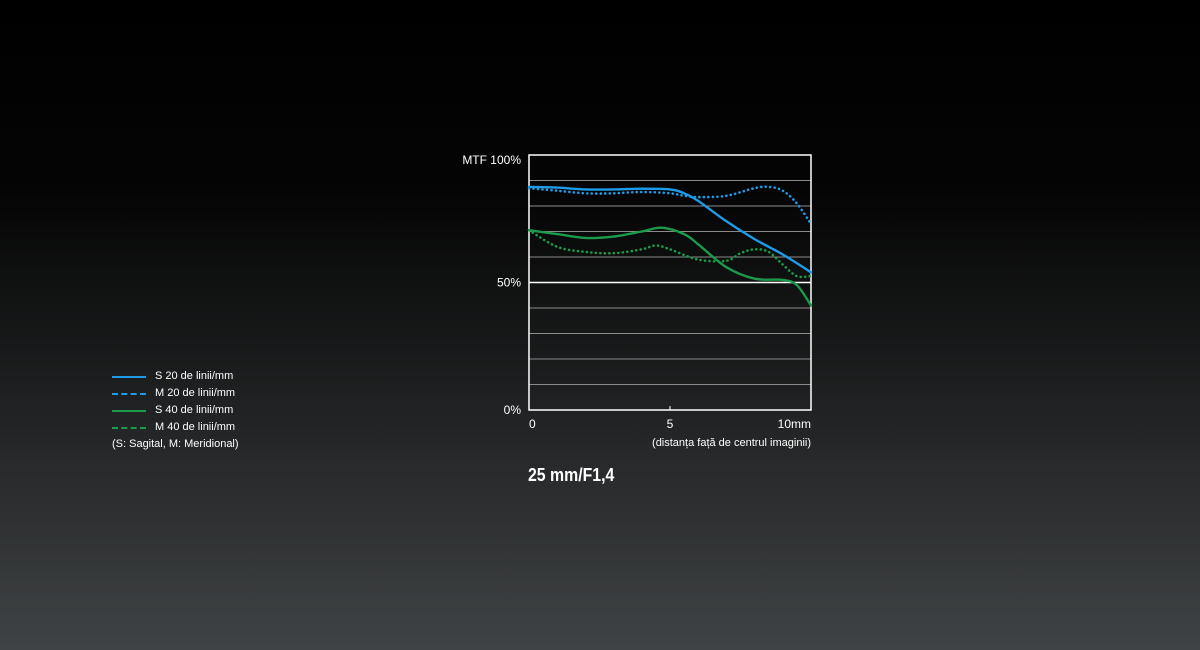  Describe the element at coordinates (571, 475) in the screenshot. I see `chart-title: 25 mm/F1,4` at that location.